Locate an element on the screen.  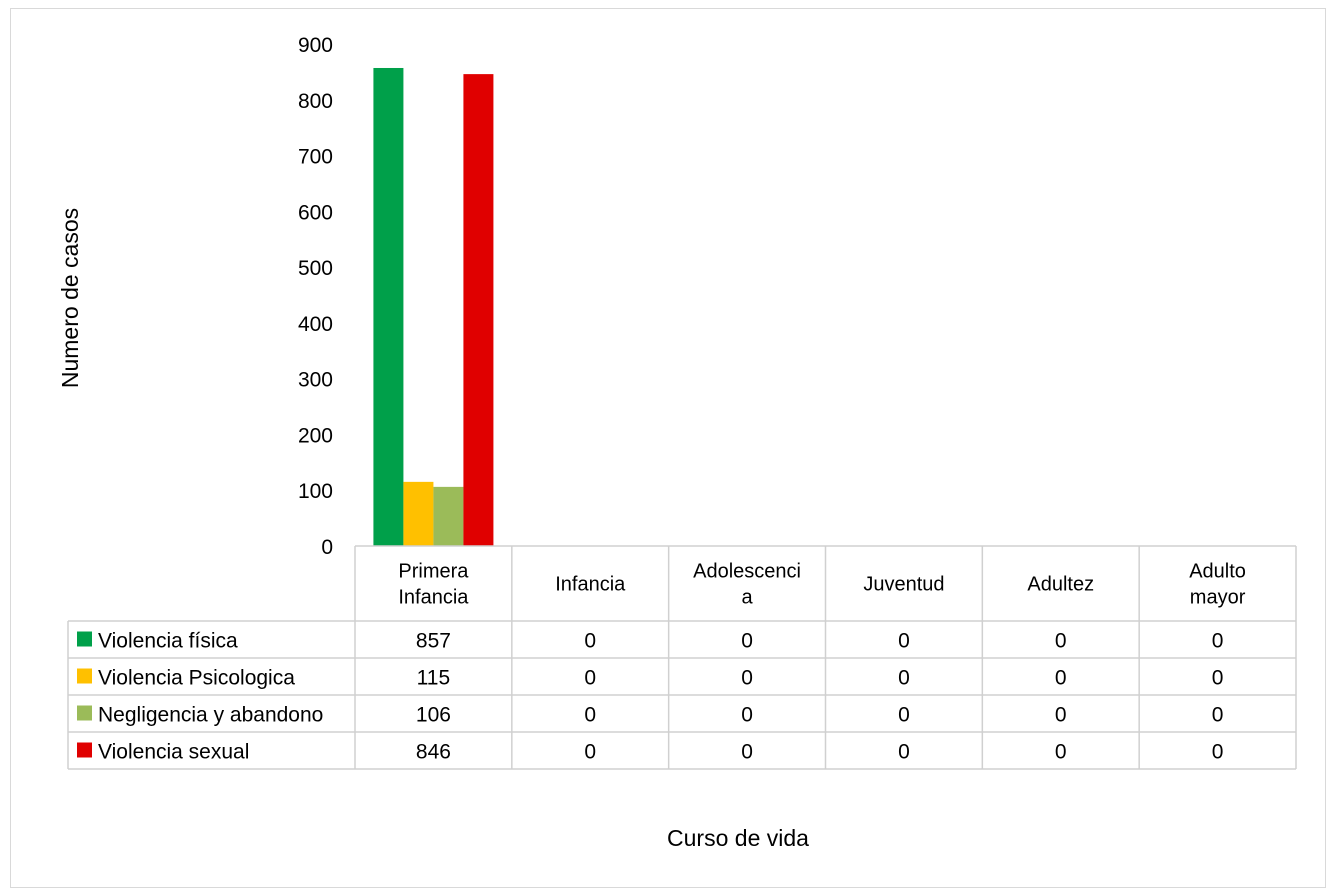
legend-label: Violencia sexual is located at coordinates (173, 752).